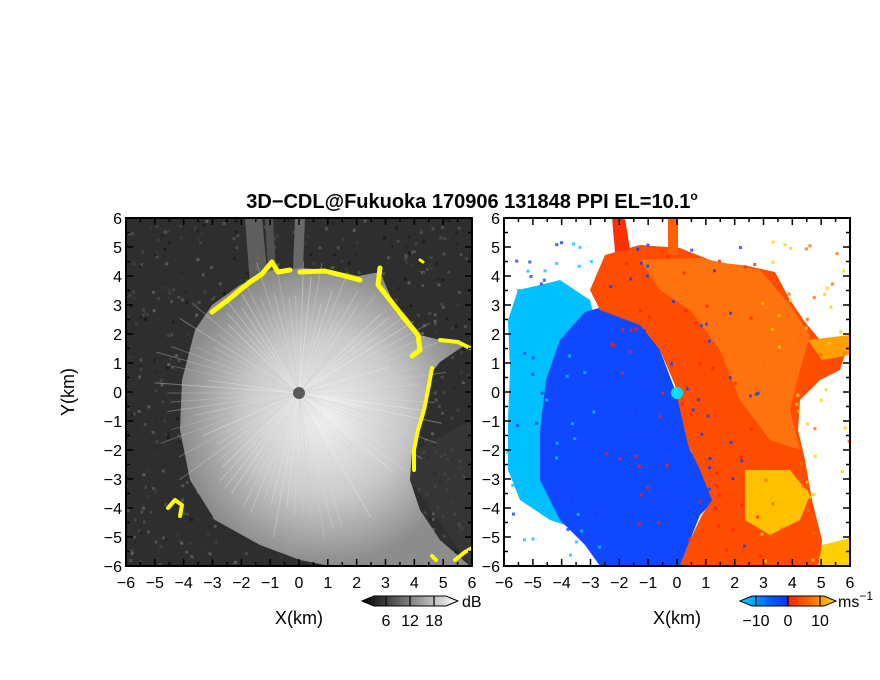 The width and height of the screenshot is (880, 680). I want to click on y-tick-label: 5, so click(495, 248).